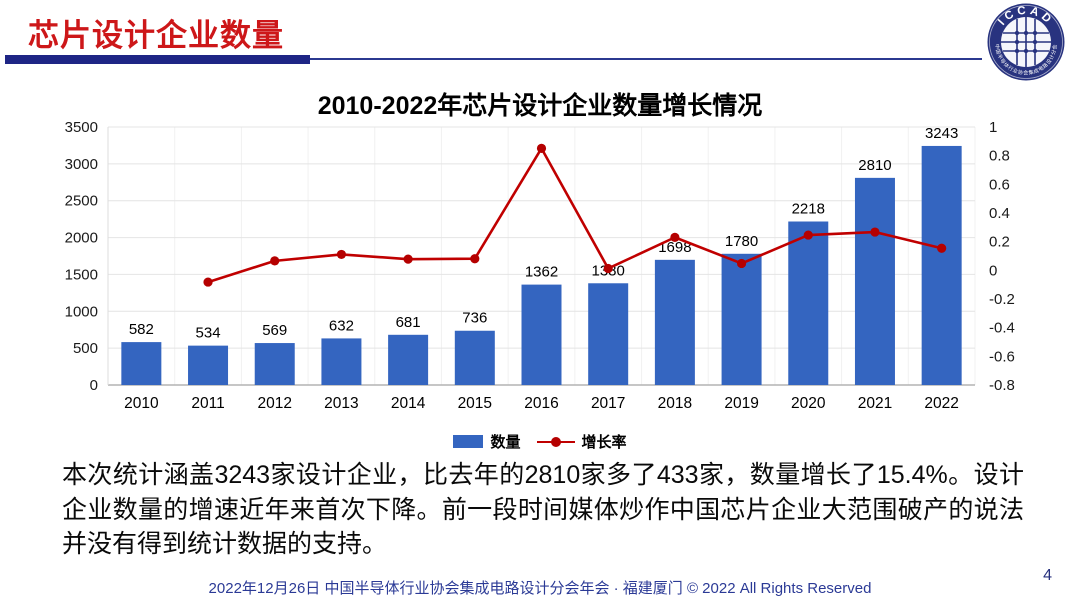 The image size is (1080, 607). What do you see at coordinates (207, 403) in the screenshot?
I see `svg-text: 2011` at bounding box center [207, 403].